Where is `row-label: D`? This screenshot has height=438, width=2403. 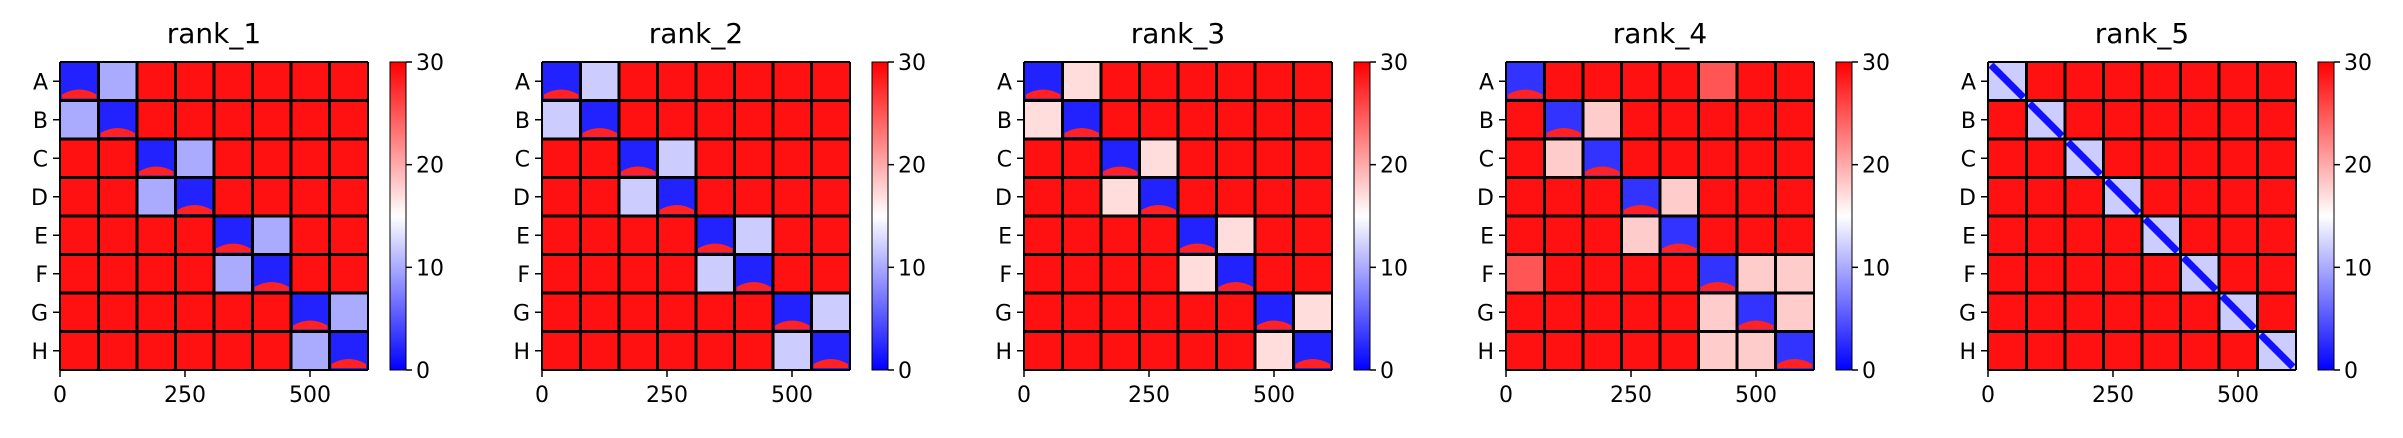
row-label: D is located at coordinates (521, 198).